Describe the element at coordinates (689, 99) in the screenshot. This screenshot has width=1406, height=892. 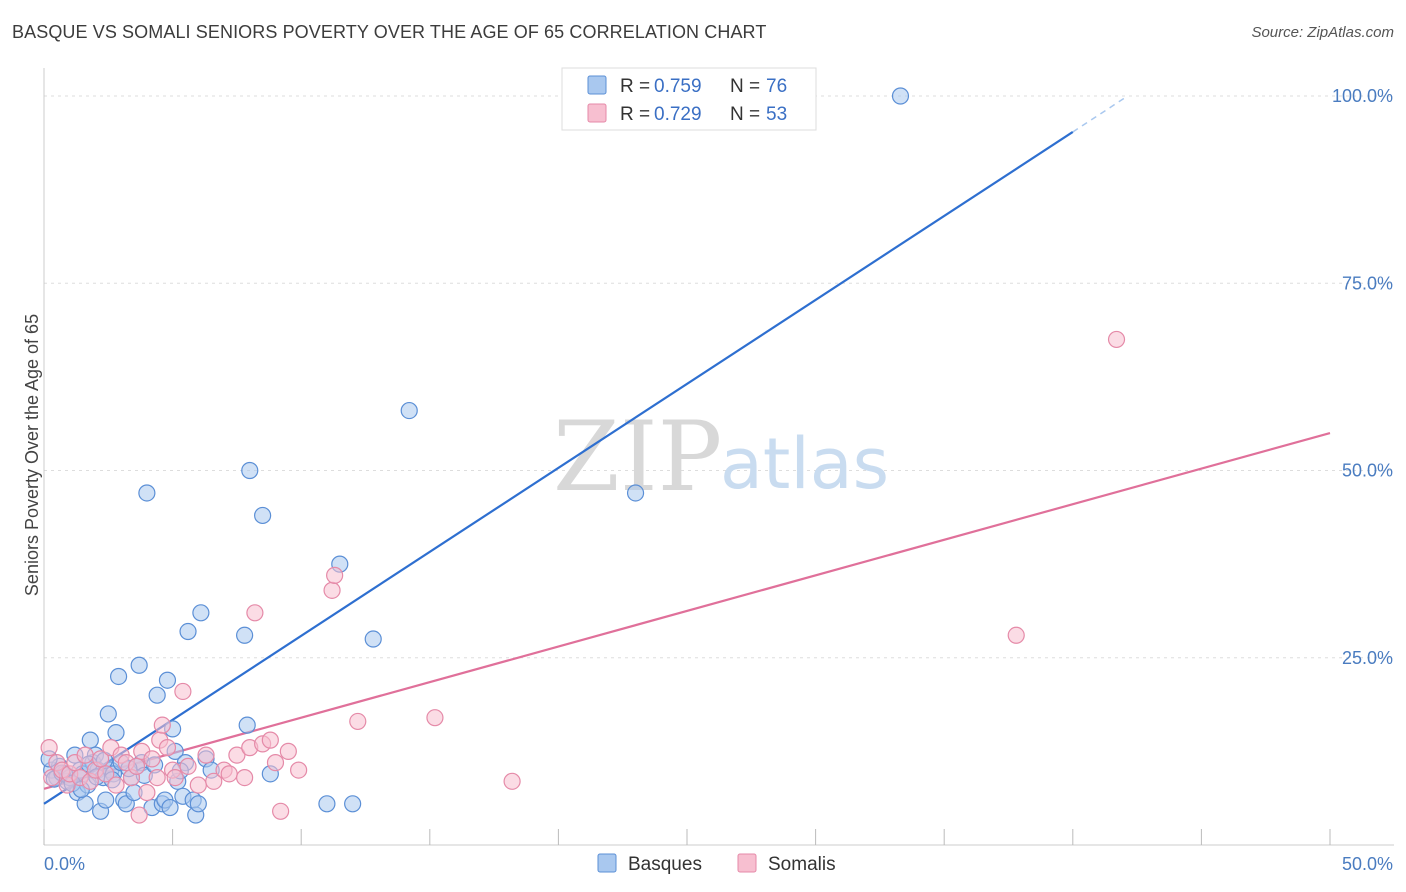
I see `legend: R = 0.759 N = 76 R = 0.729 N = 53` at that location.